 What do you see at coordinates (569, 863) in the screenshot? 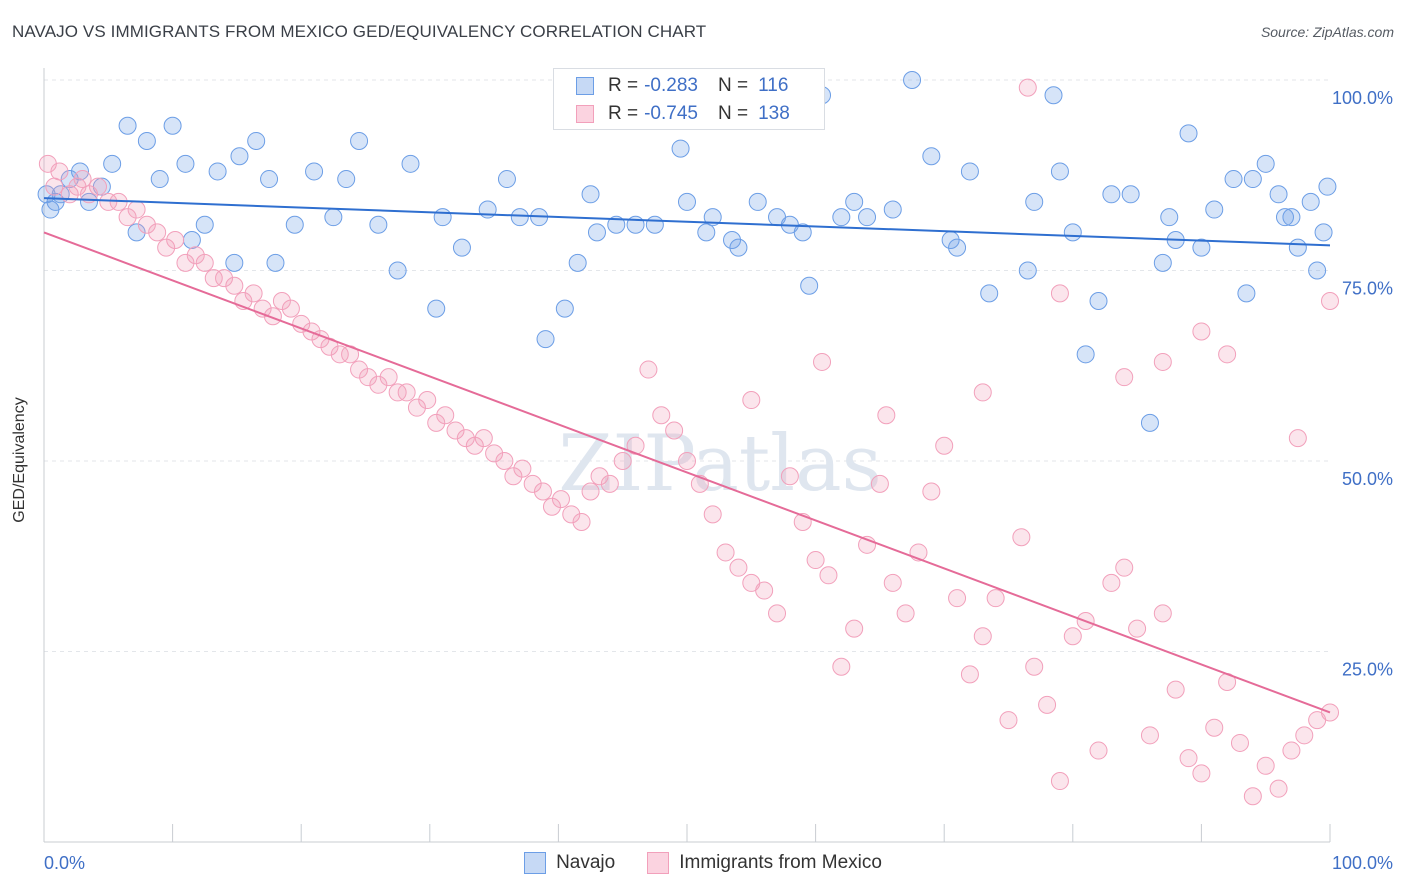
I see `legend-item-navajo: Navajo` at bounding box center [569, 863].